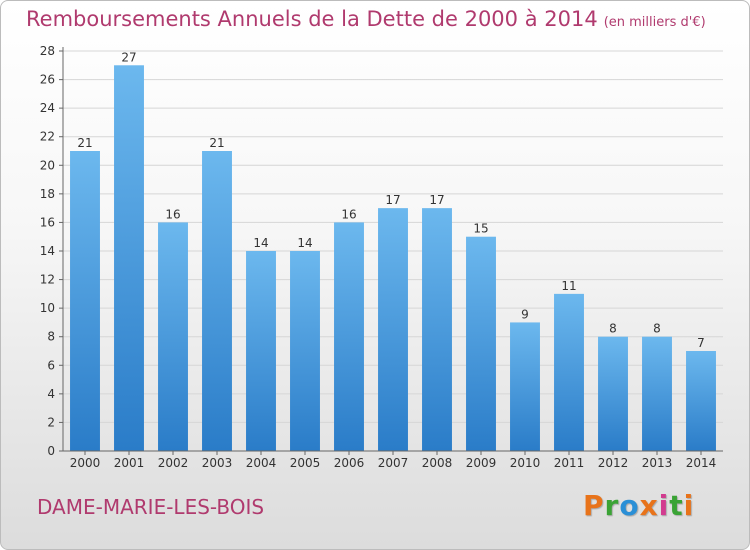 This screenshot has height=550, width=750. I want to click on data-label: 27, so click(128, 57).